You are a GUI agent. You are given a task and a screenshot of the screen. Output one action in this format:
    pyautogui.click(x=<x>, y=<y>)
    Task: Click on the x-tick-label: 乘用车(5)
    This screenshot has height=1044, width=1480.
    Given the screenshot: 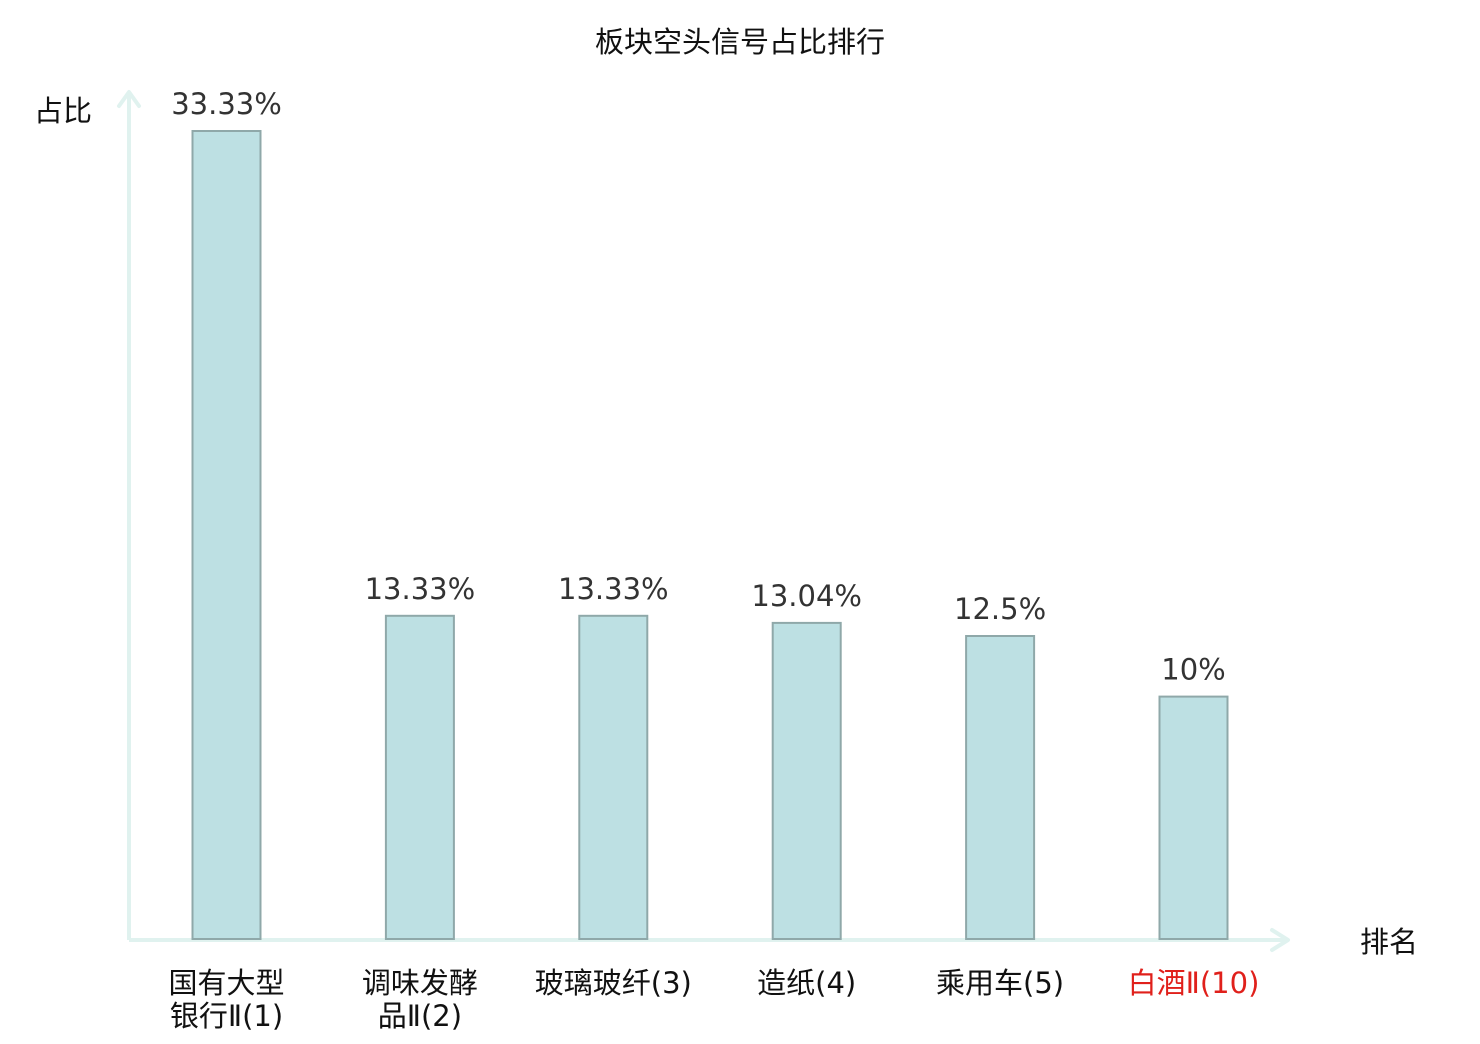 What is the action you would take?
    pyautogui.click(x=1000, y=983)
    